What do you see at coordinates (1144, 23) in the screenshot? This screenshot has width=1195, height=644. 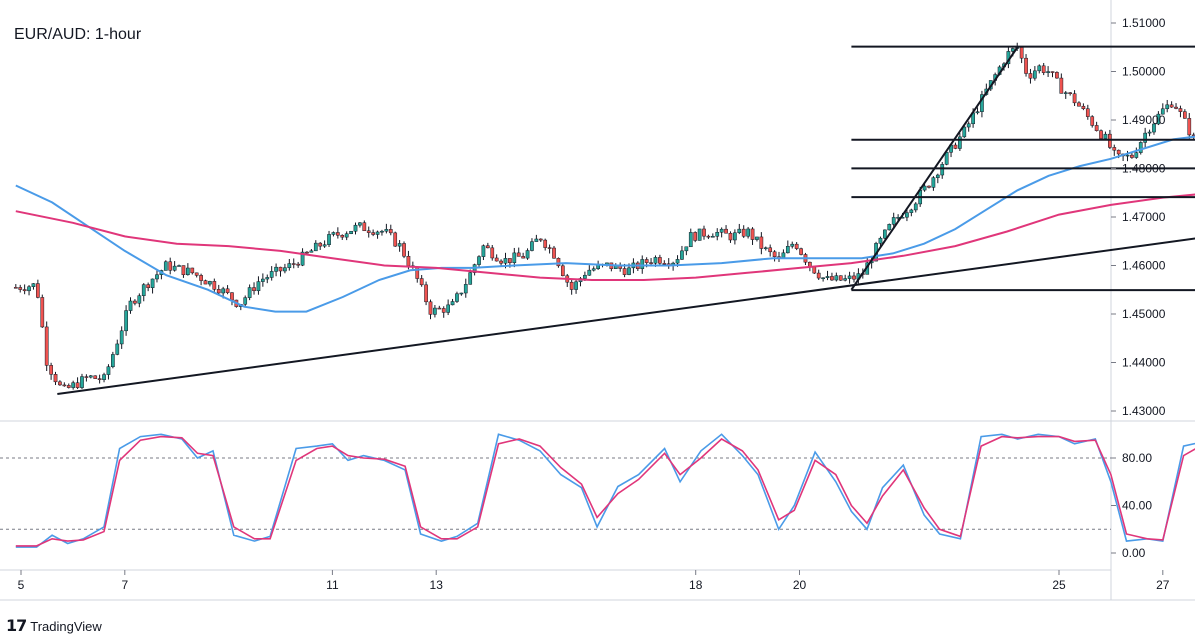 I see `price-tick-label: 1.51000` at bounding box center [1144, 23].